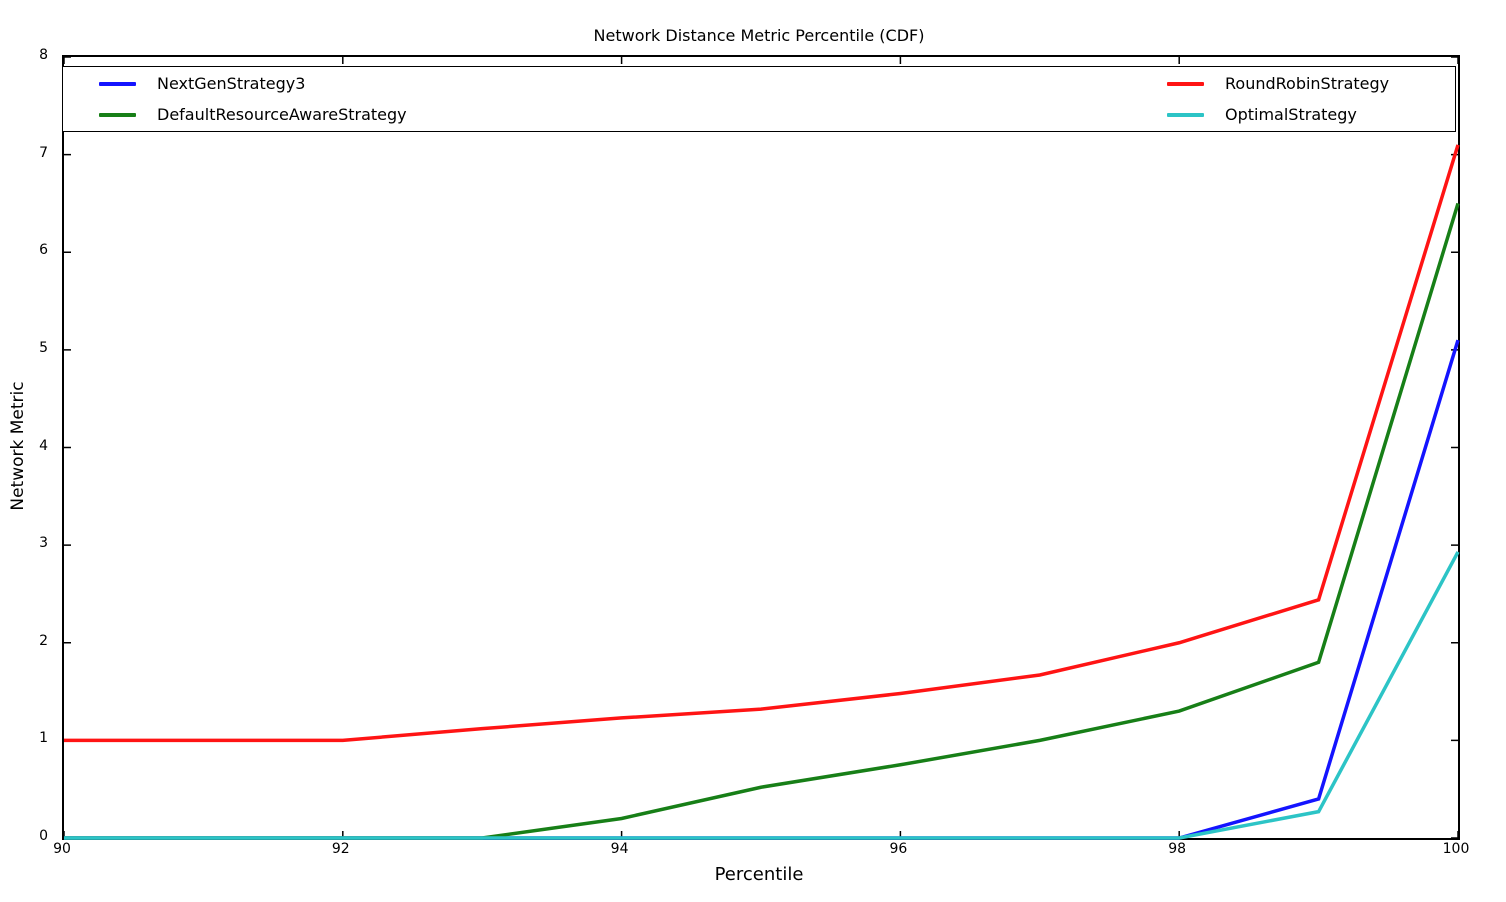 The height and width of the screenshot is (902, 1506). I want to click on legend-item-roundrobinstrategy: RoundRobinStrategy, so click(1278, 83).